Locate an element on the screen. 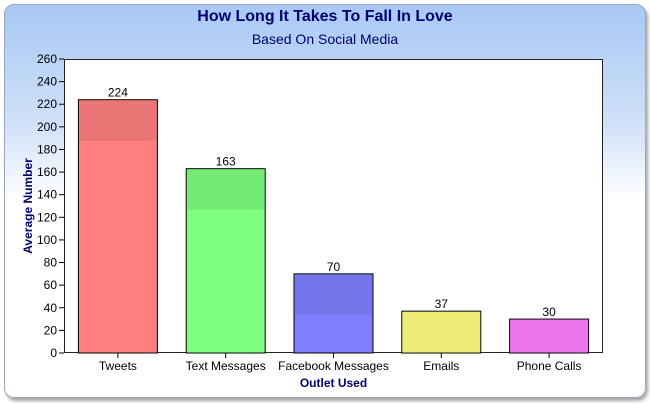 The width and height of the screenshot is (650, 404). y-tick-label: 40 is located at coordinates (51, 308).